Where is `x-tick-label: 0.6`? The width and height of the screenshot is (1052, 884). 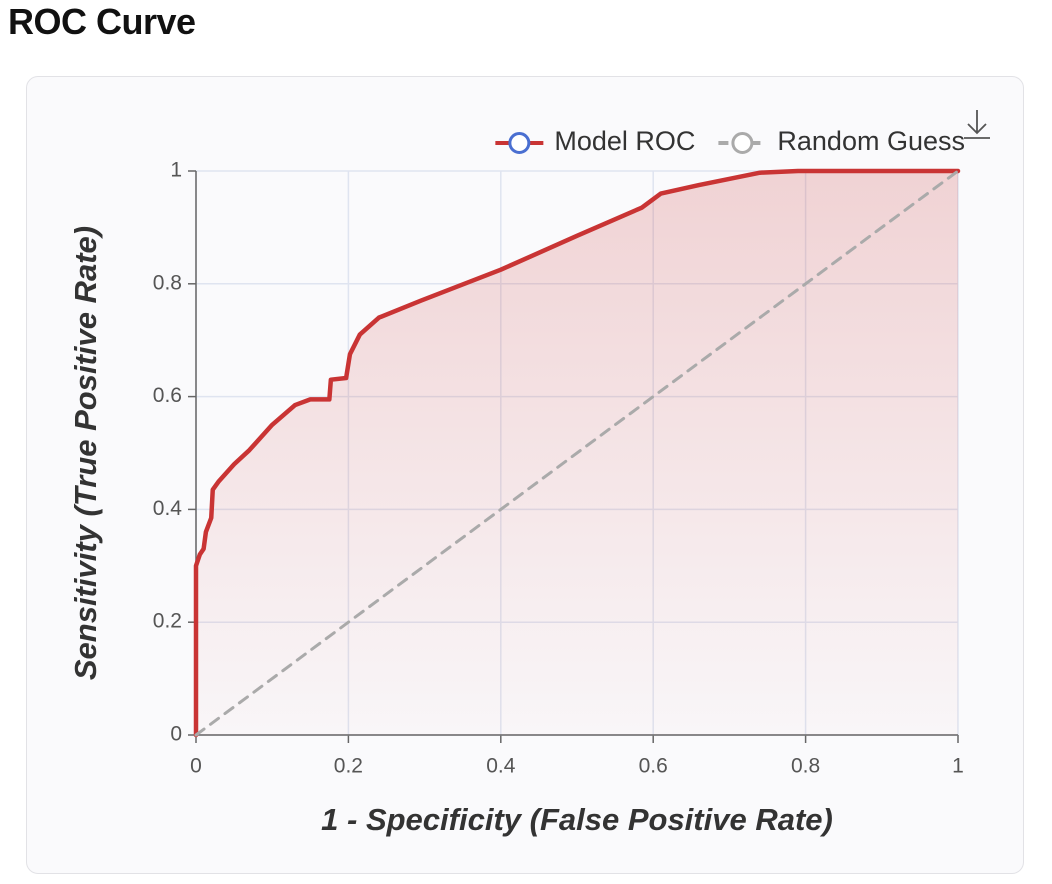
x-tick-label: 0.6 is located at coordinates (653, 766).